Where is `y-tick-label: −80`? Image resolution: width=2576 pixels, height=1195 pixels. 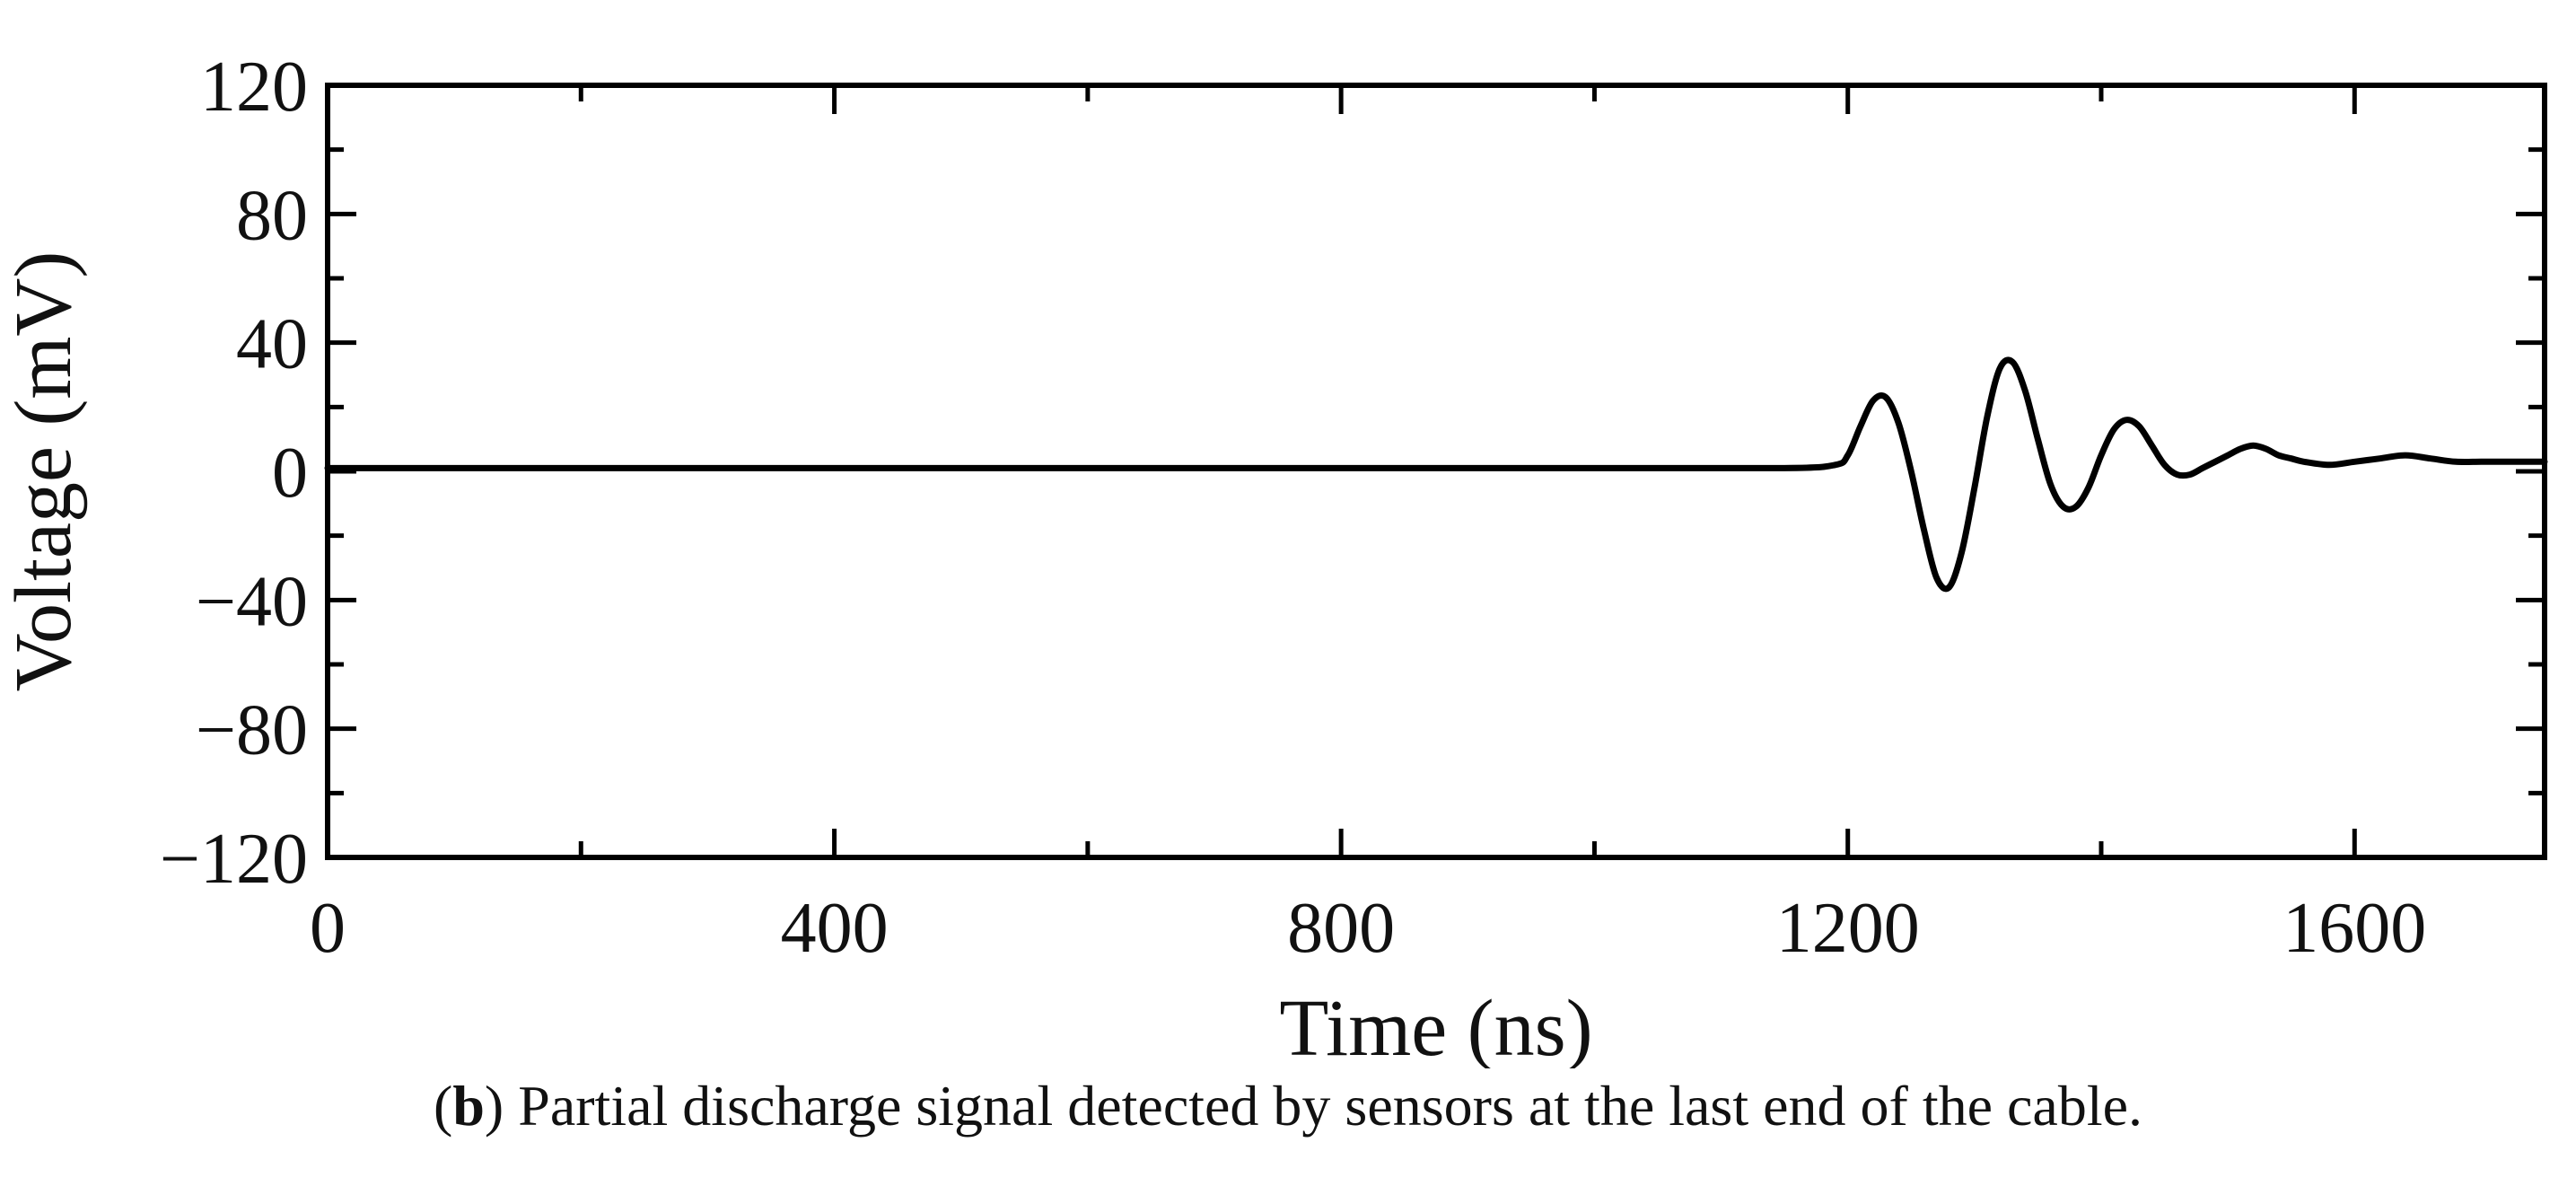 y-tick-label: −80 is located at coordinates (252, 730).